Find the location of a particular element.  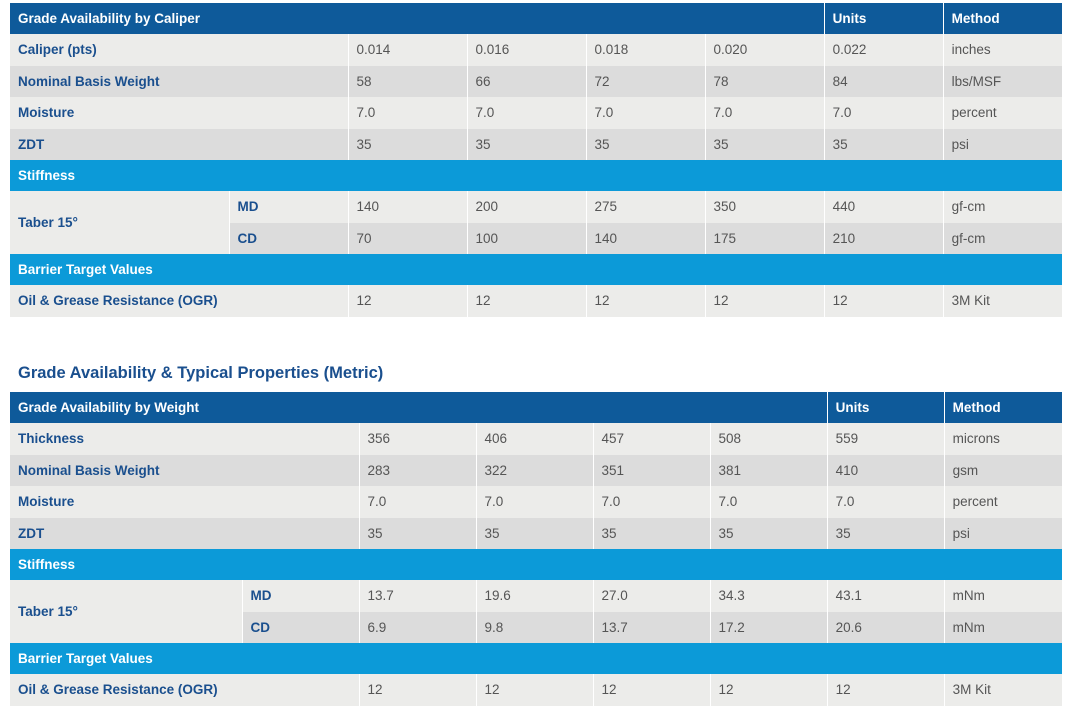

row-value: 0.020 is located at coordinates (765, 50).